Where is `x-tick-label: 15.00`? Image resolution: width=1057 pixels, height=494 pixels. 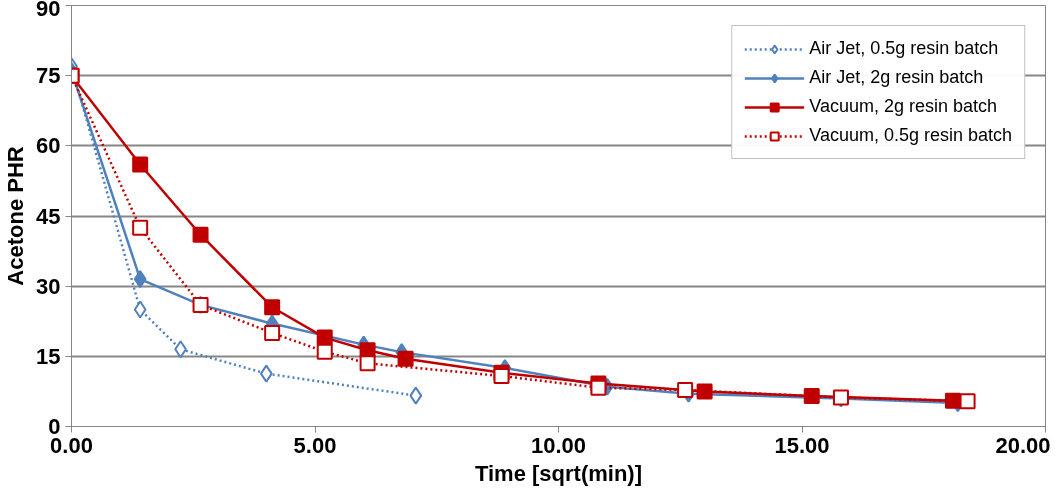
x-tick-label: 15.00 is located at coordinates (802, 445).